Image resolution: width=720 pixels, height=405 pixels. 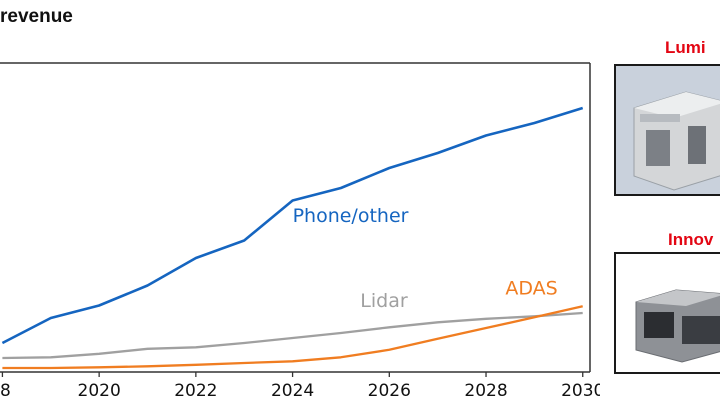 I want to click on lidar-device-photo-icon, so click(x=677, y=326).